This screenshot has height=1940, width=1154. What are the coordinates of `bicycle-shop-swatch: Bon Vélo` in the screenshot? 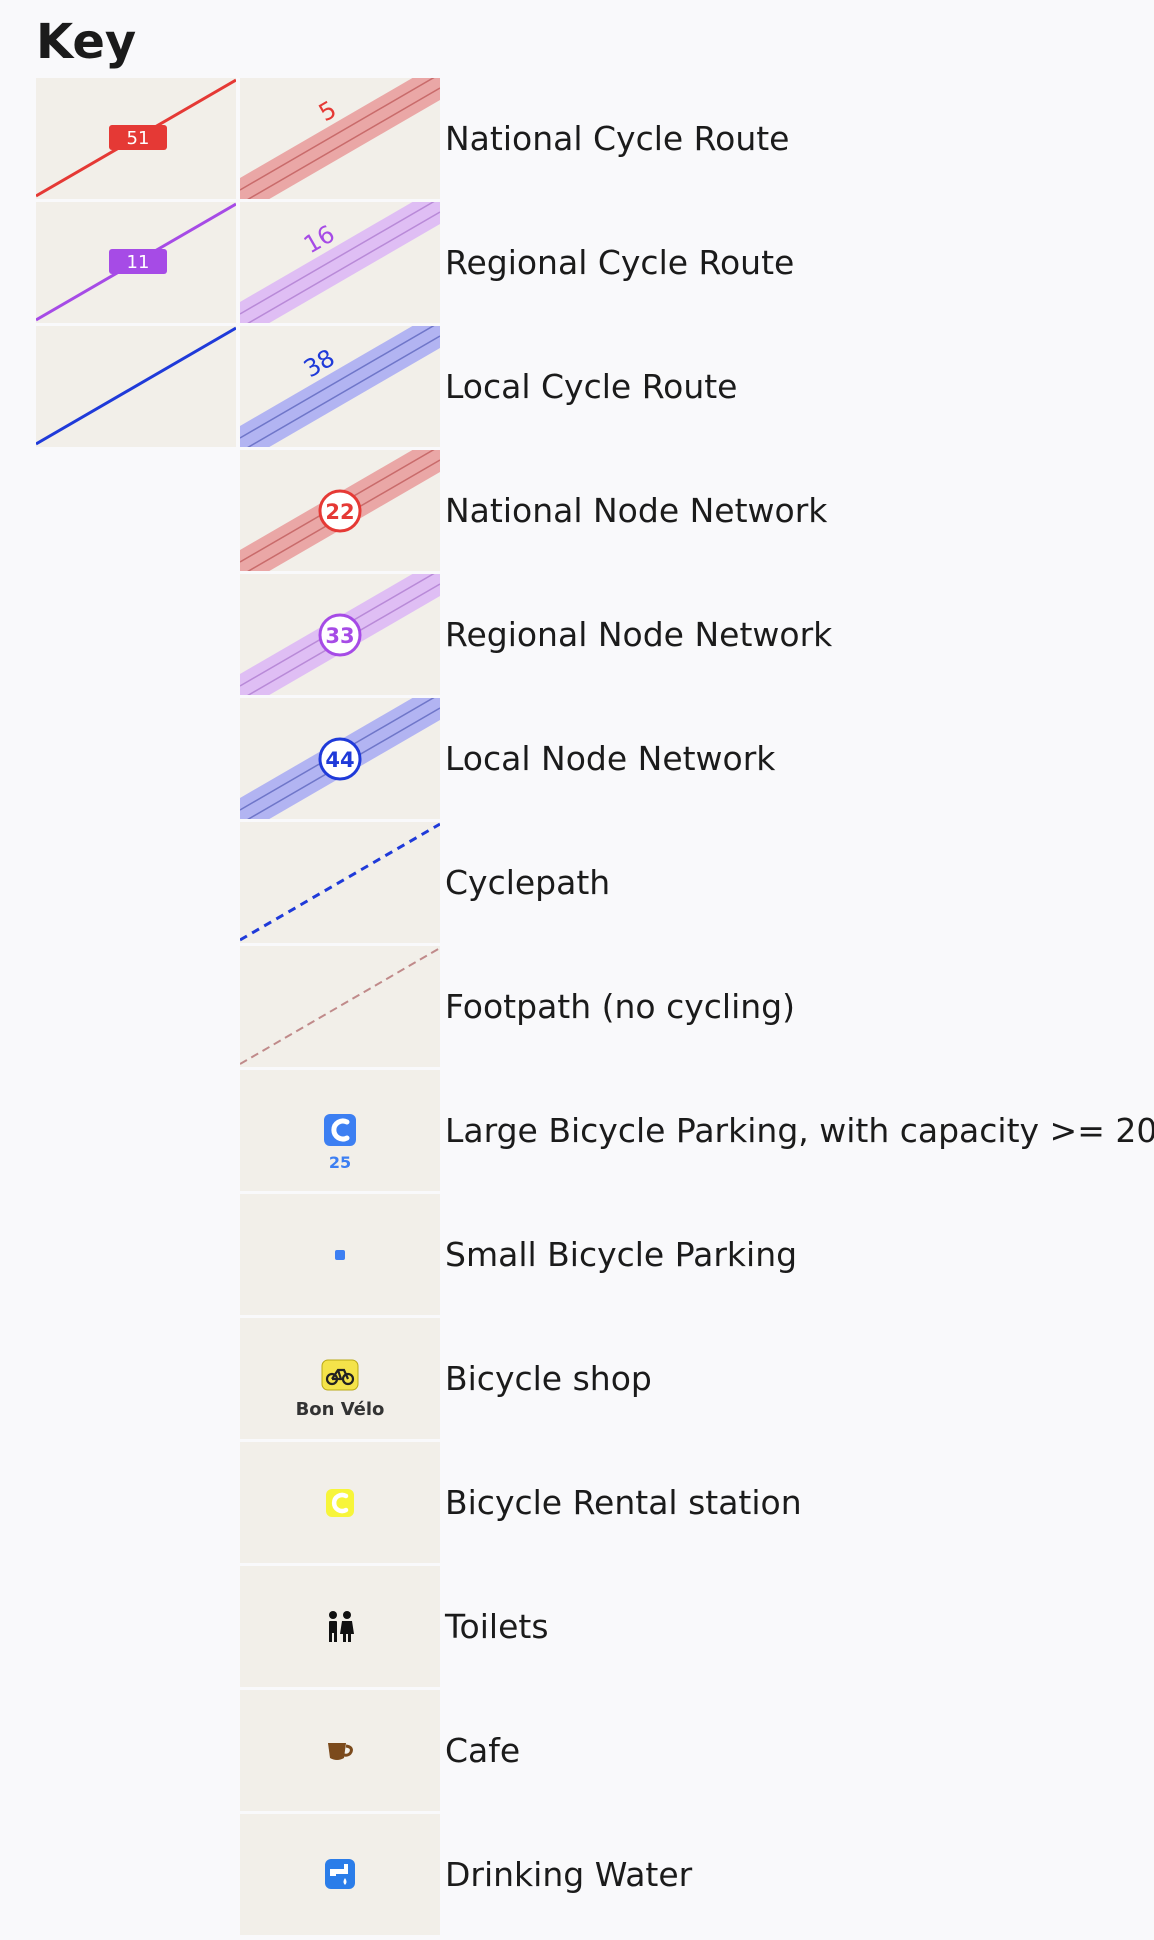 It's located at (340, 1378).